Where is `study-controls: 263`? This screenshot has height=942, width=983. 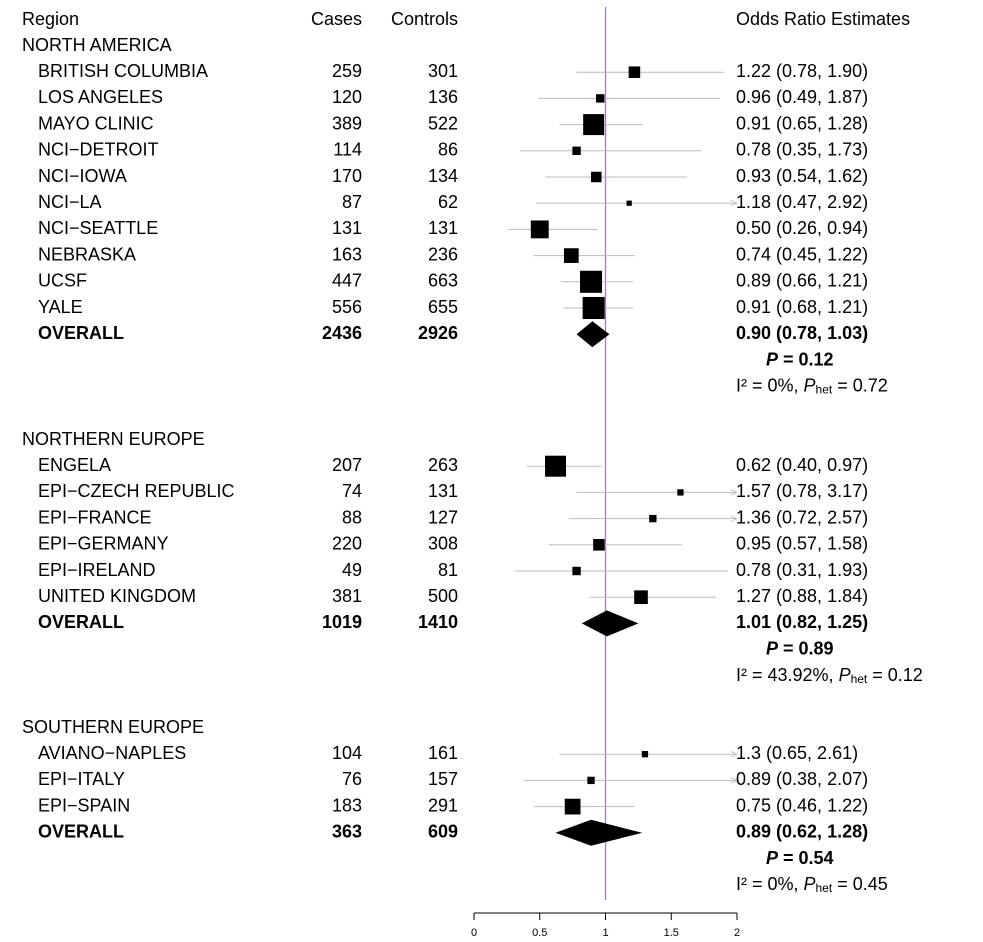 study-controls: 263 is located at coordinates (443, 465).